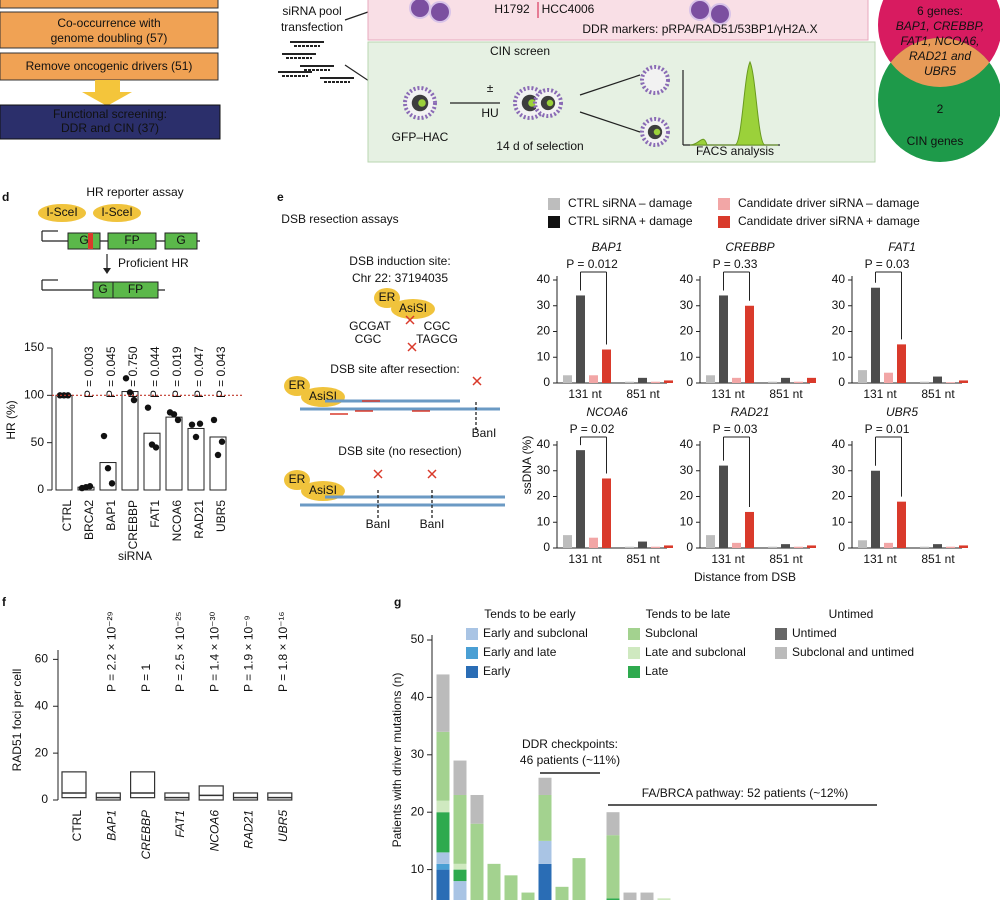  Describe the element at coordinates (17, 720) in the screenshot. I see `y-axis-label: RAD51 foci per cell` at that location.